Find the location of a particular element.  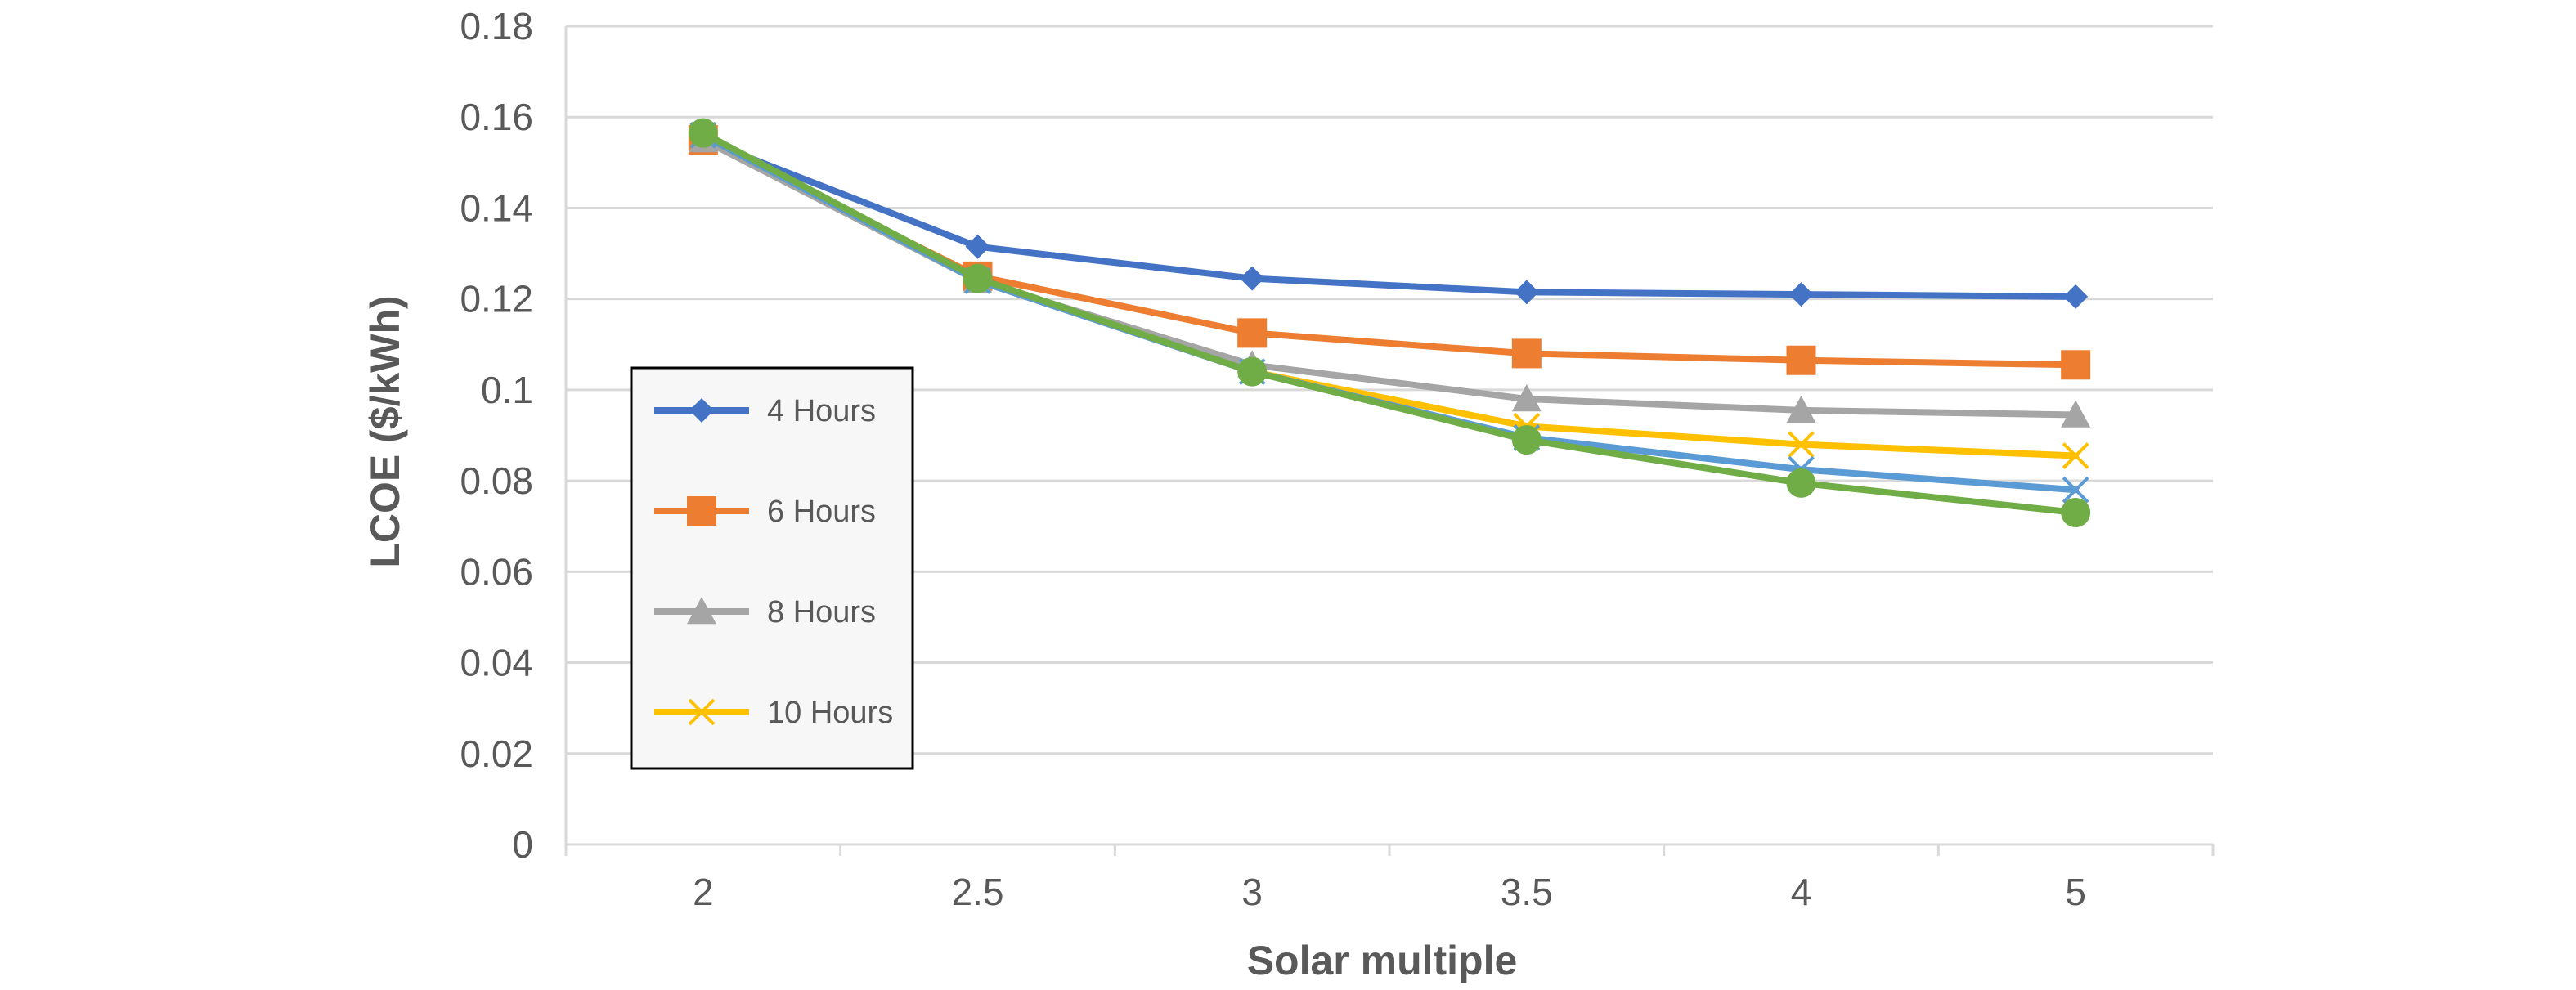

legend-item: 4 Hours is located at coordinates (765, 411).